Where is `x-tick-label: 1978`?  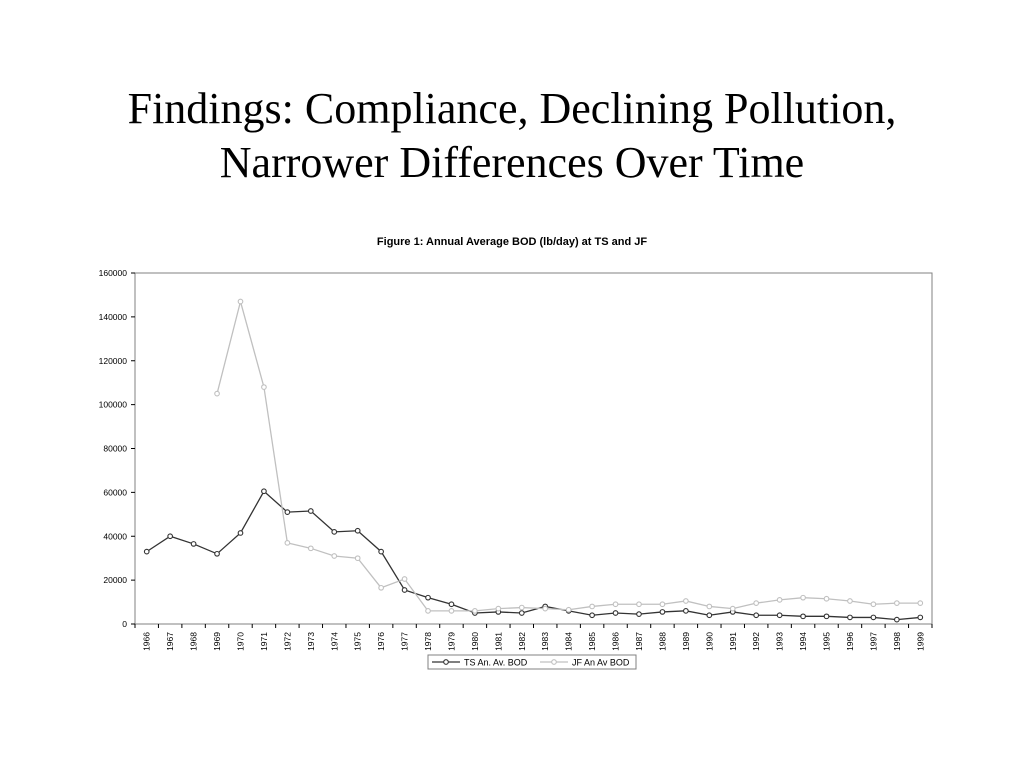 x-tick-label: 1978 is located at coordinates (428, 641).